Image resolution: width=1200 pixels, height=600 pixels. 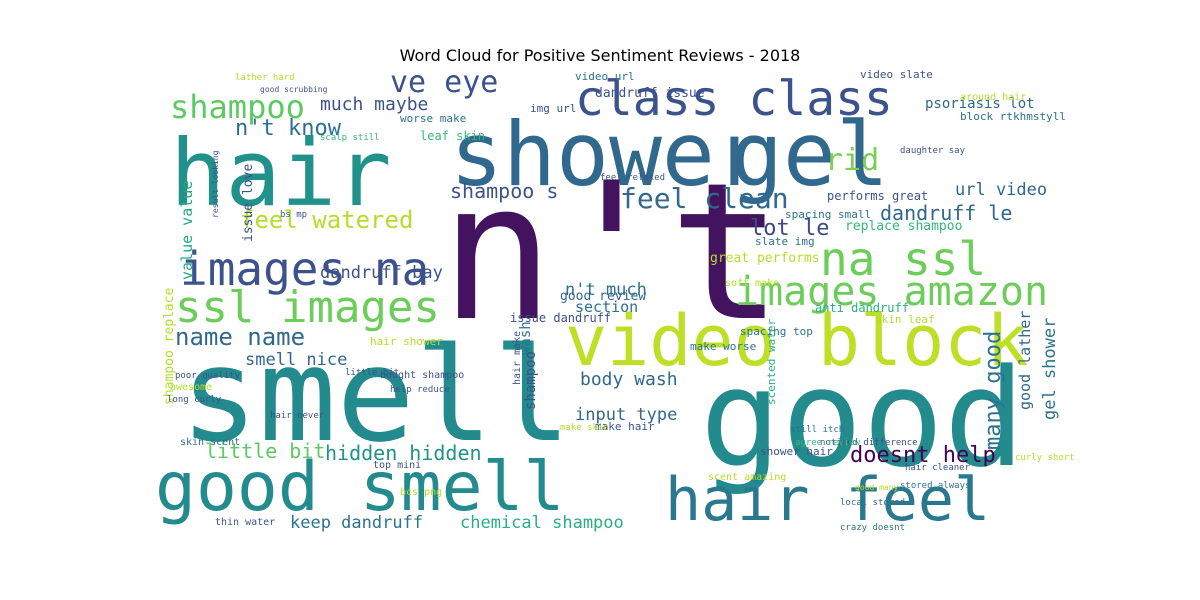 I want to click on word-cloud-word: good smell, so click(x=359, y=487).